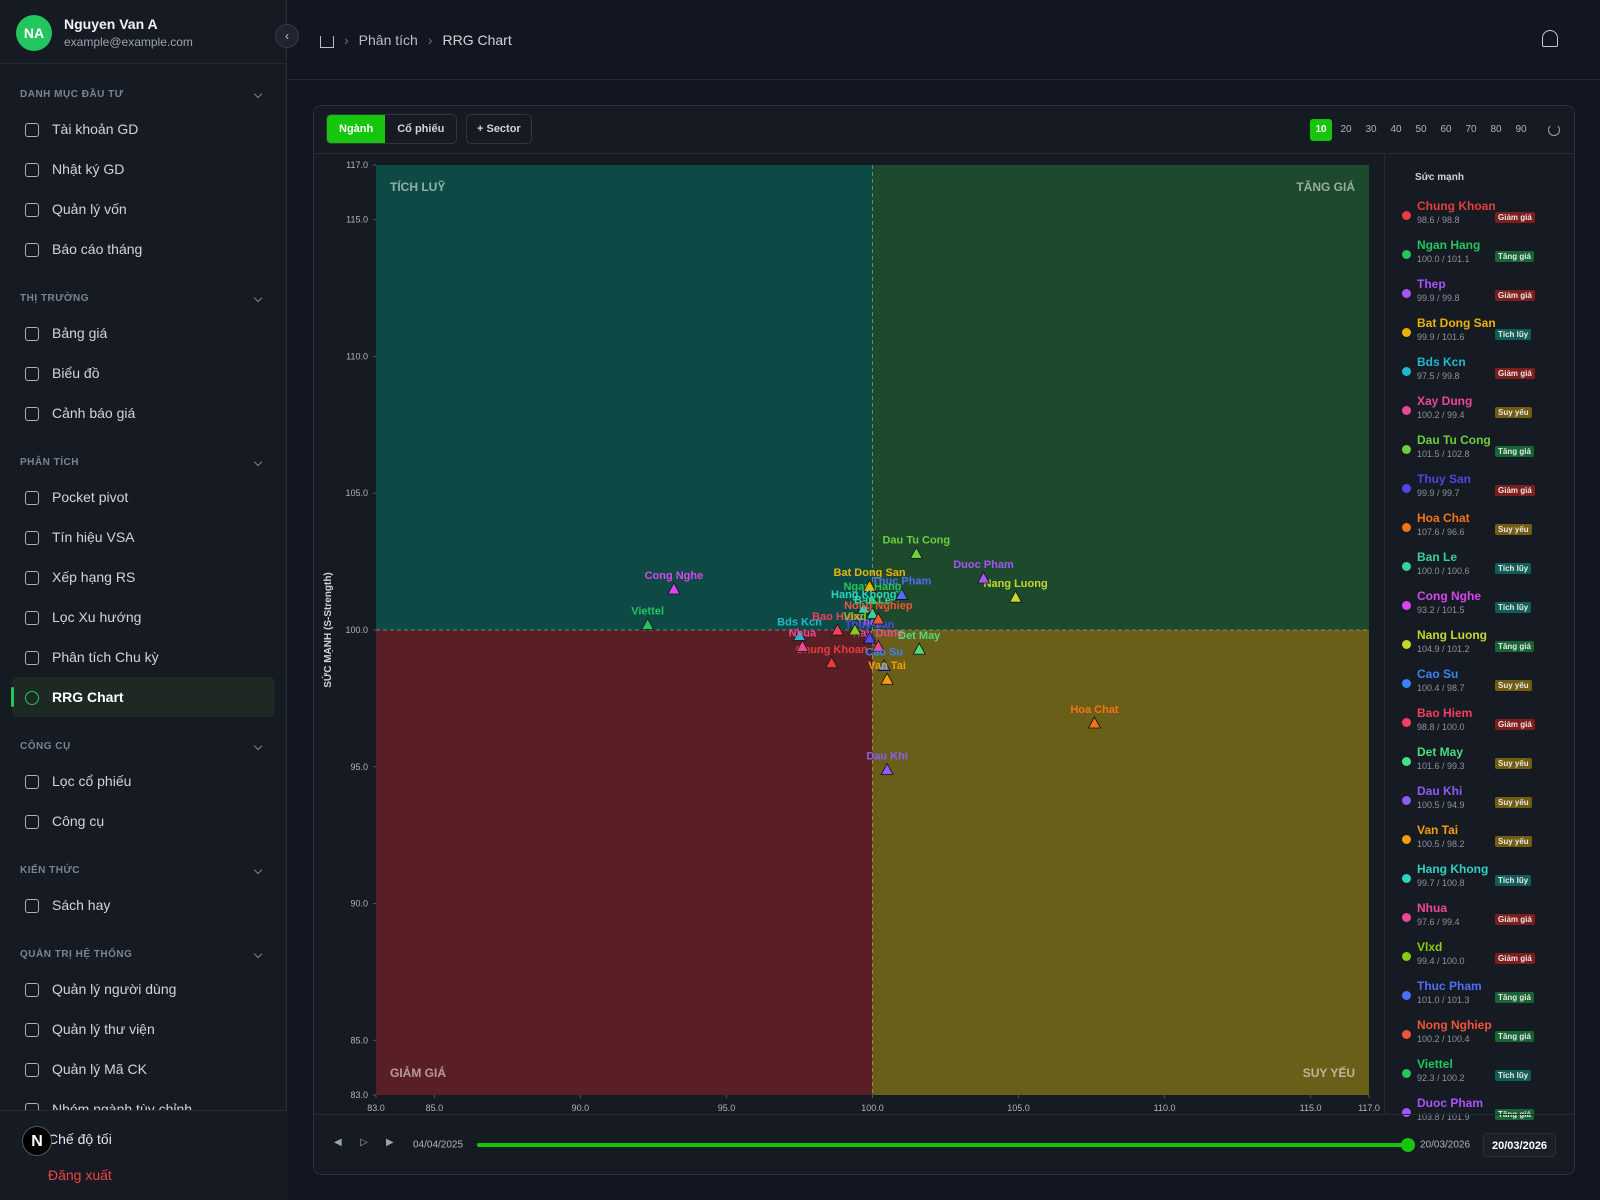  I want to click on user-name: Nguyen Van A, so click(111, 24).